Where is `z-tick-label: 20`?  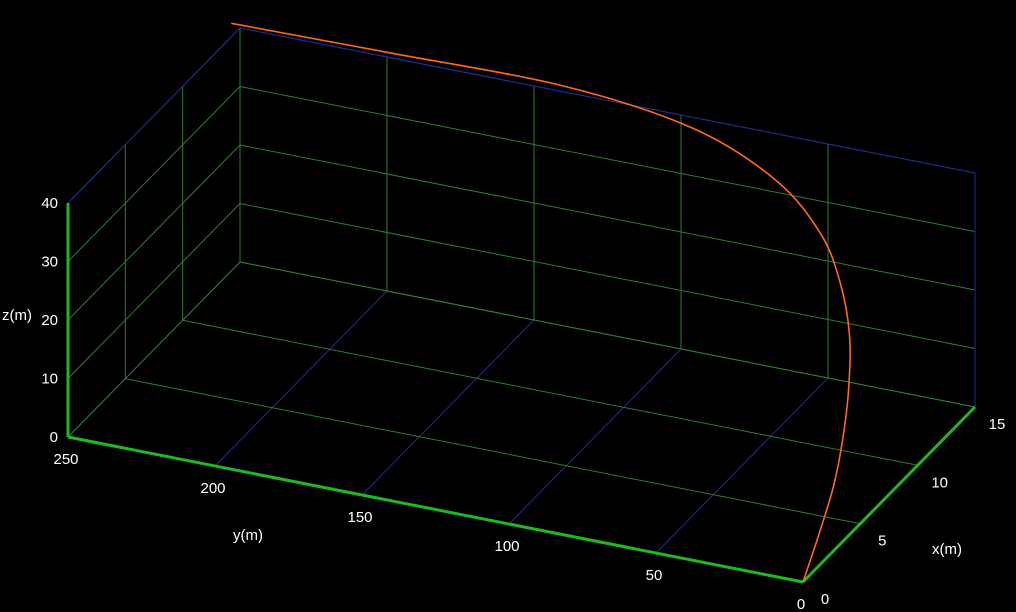 z-tick-label: 20 is located at coordinates (49, 320).